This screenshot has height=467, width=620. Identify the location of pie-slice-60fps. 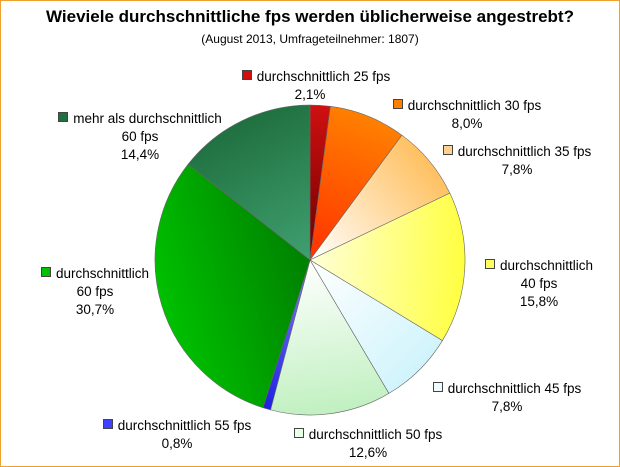
(232, 286).